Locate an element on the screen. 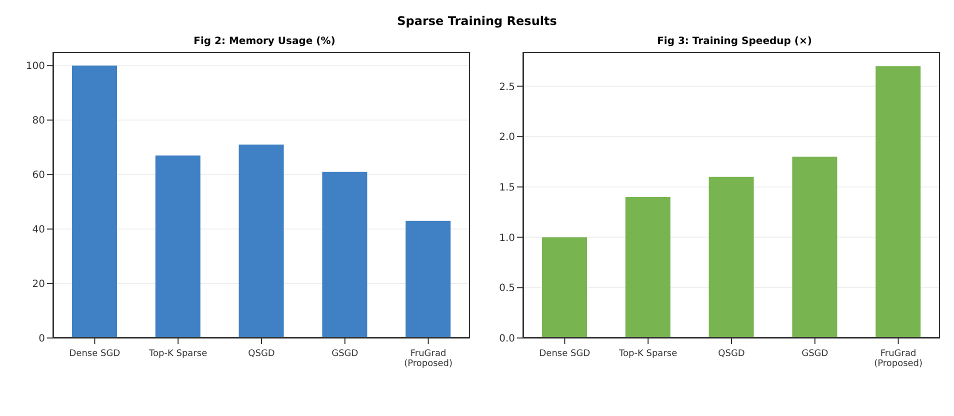 The height and width of the screenshot is (416, 954). y-tick-label: 100 is located at coordinates (35, 66).